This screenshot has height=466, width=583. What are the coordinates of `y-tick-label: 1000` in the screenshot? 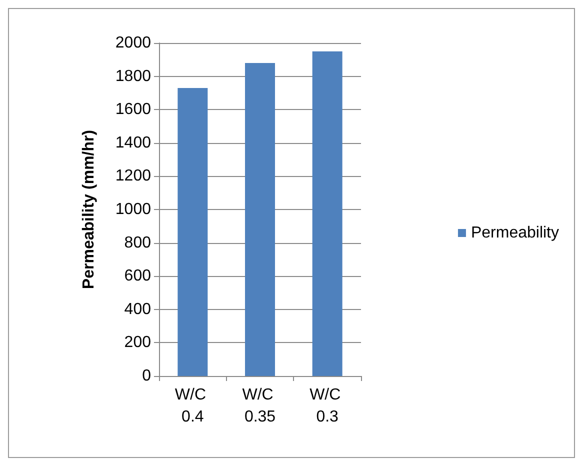 It's located at (133, 209).